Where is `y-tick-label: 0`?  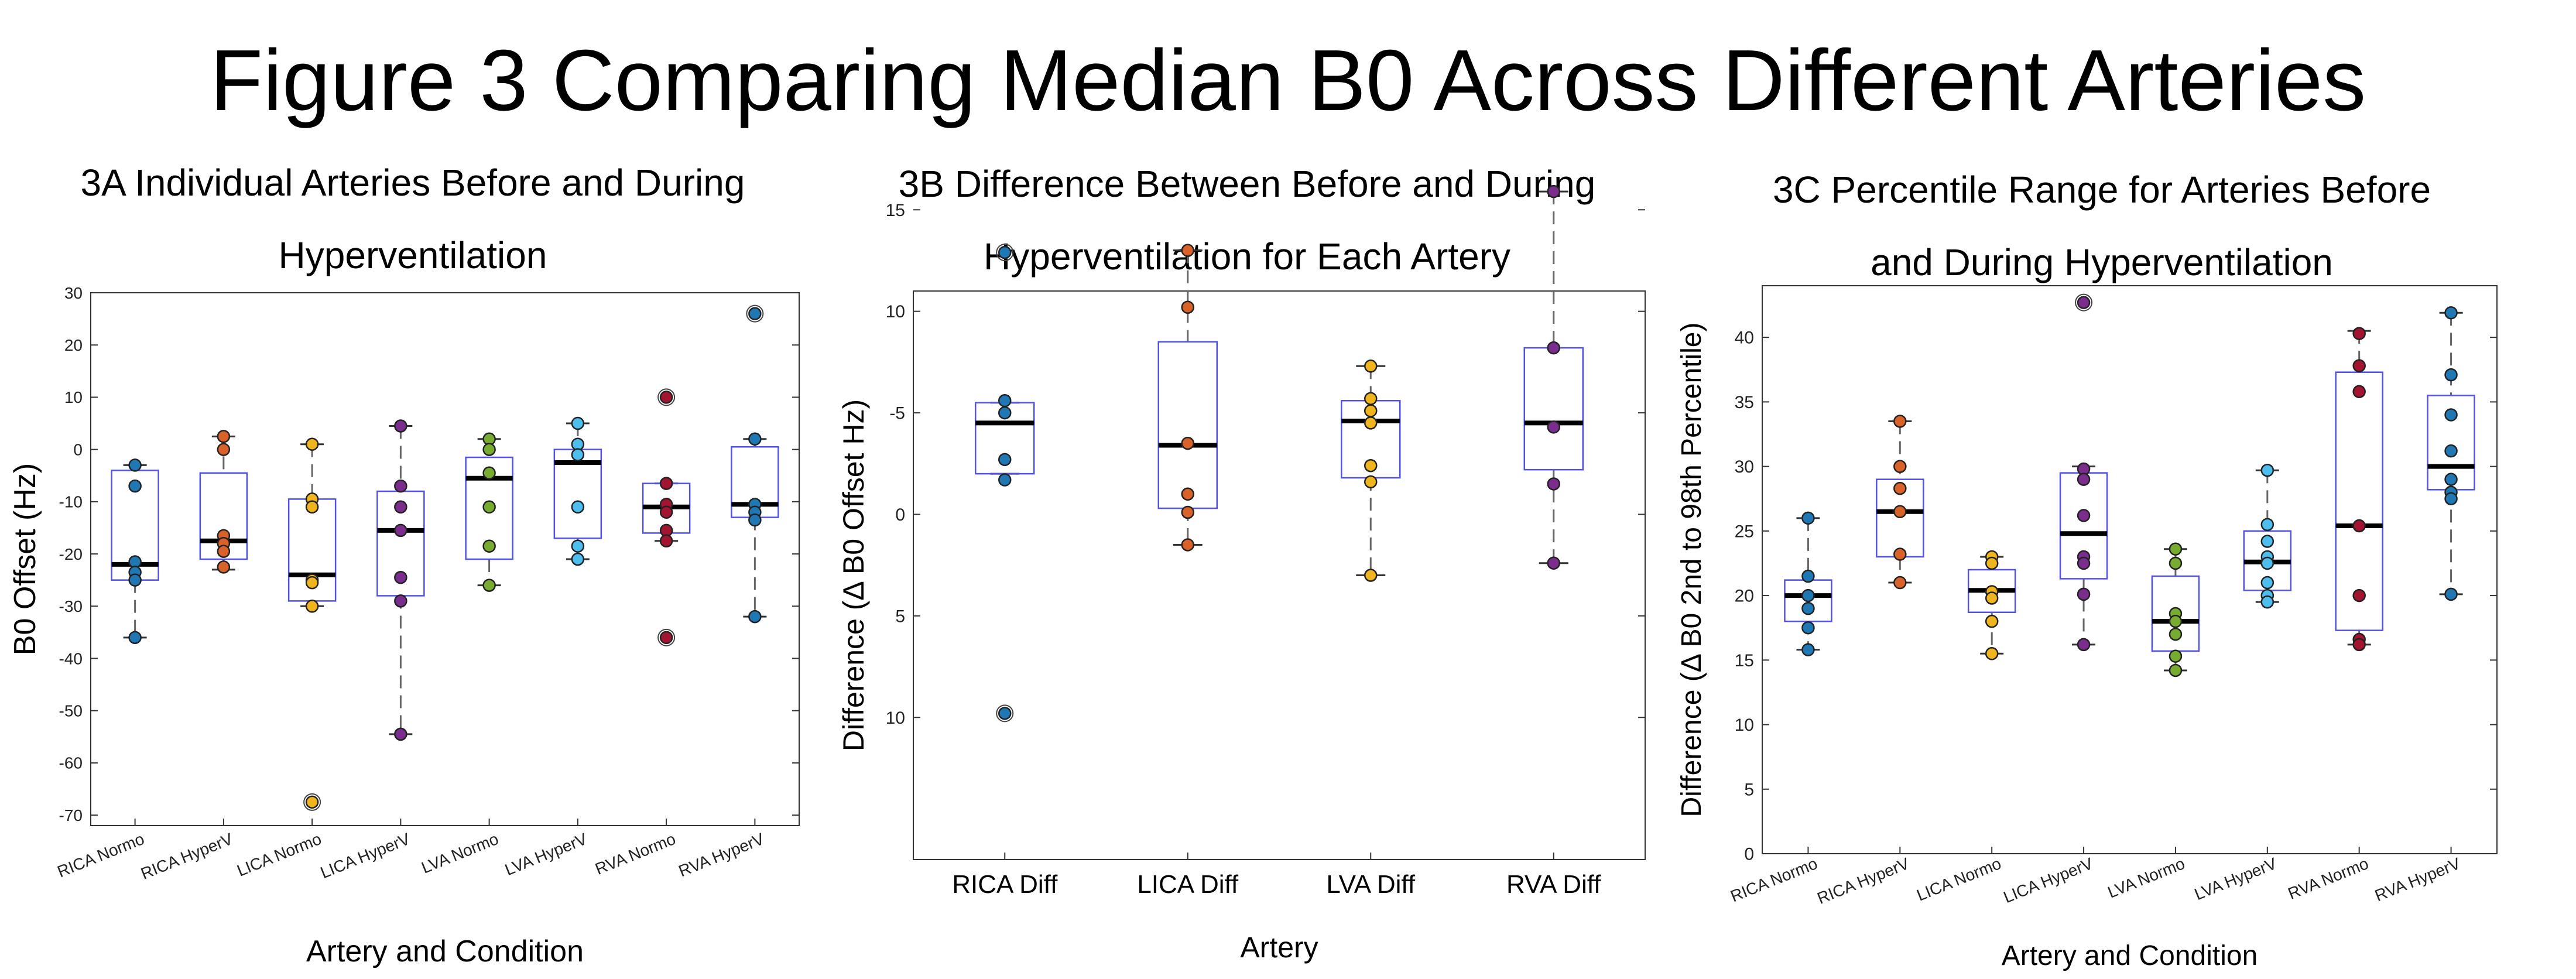 y-tick-label: 0 is located at coordinates (1749, 854).